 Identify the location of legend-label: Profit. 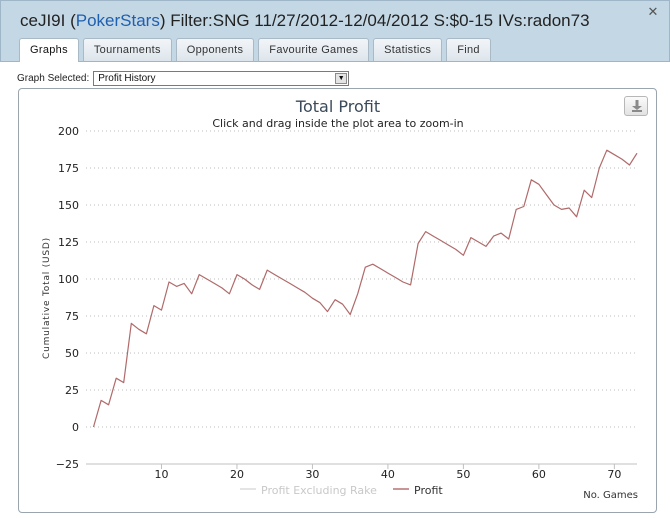
(428, 490).